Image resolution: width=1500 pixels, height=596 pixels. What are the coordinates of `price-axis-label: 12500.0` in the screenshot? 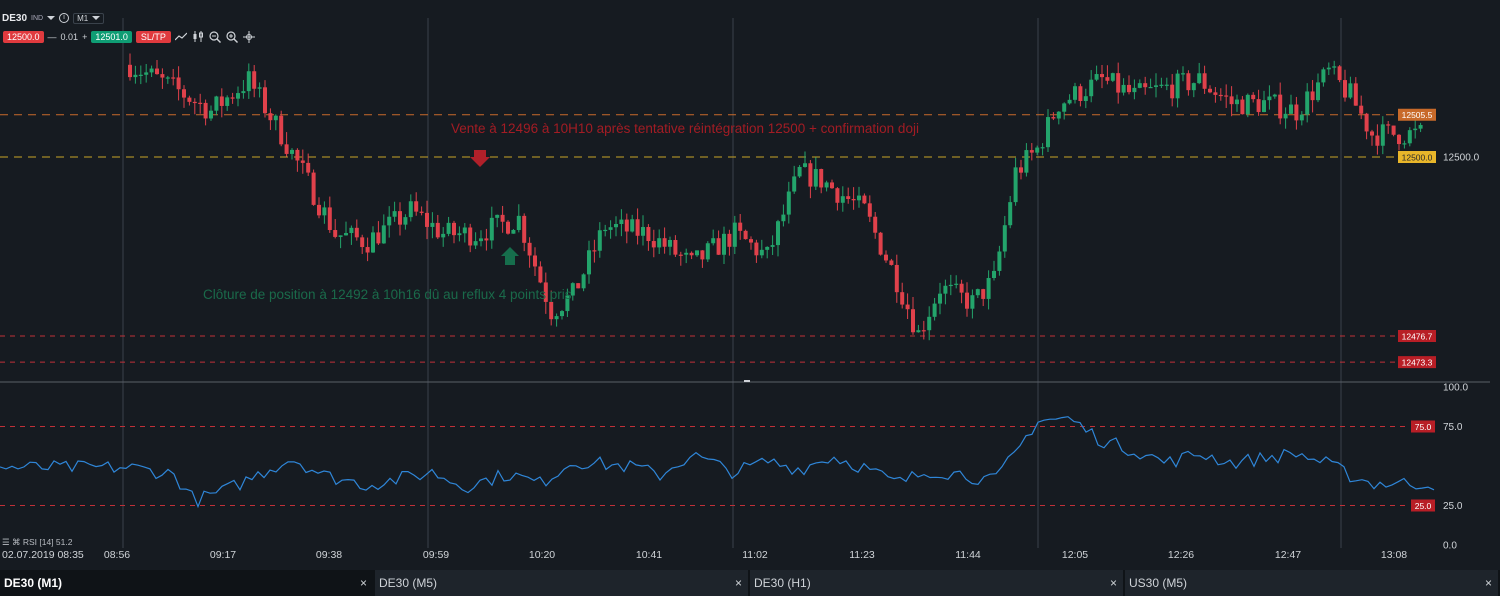 It's located at (1461, 158).